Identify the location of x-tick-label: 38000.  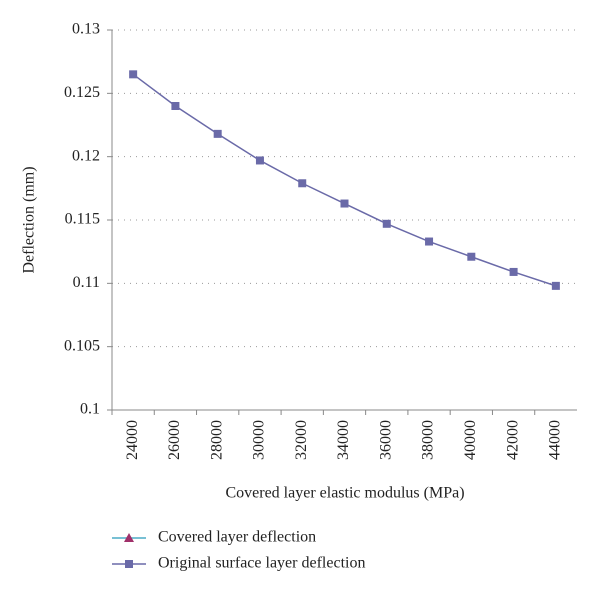
(428, 440).